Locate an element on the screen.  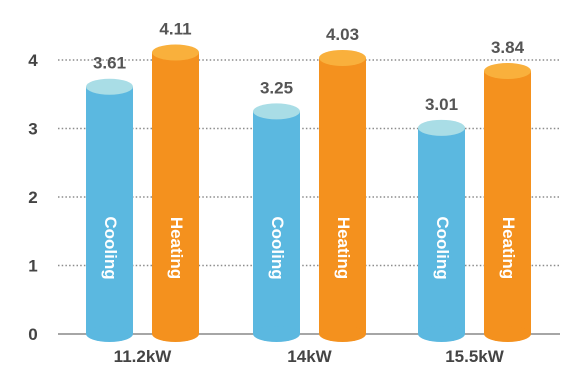
x-tick-label: 11.2kW is located at coordinates (143, 356).